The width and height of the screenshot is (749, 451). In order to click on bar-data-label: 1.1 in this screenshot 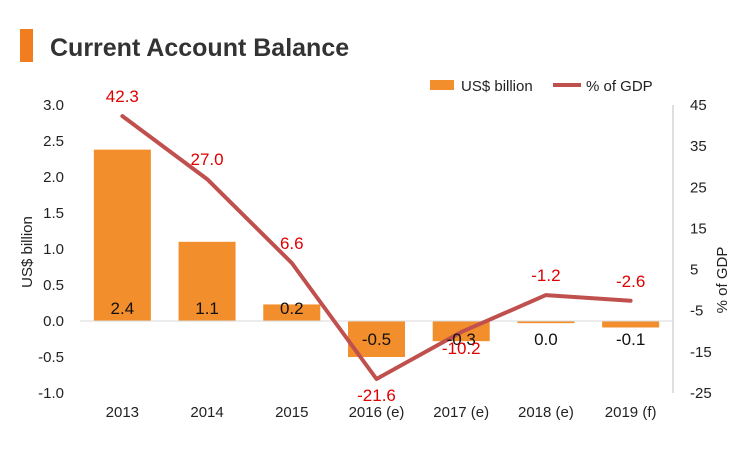, I will do `click(207, 308)`.